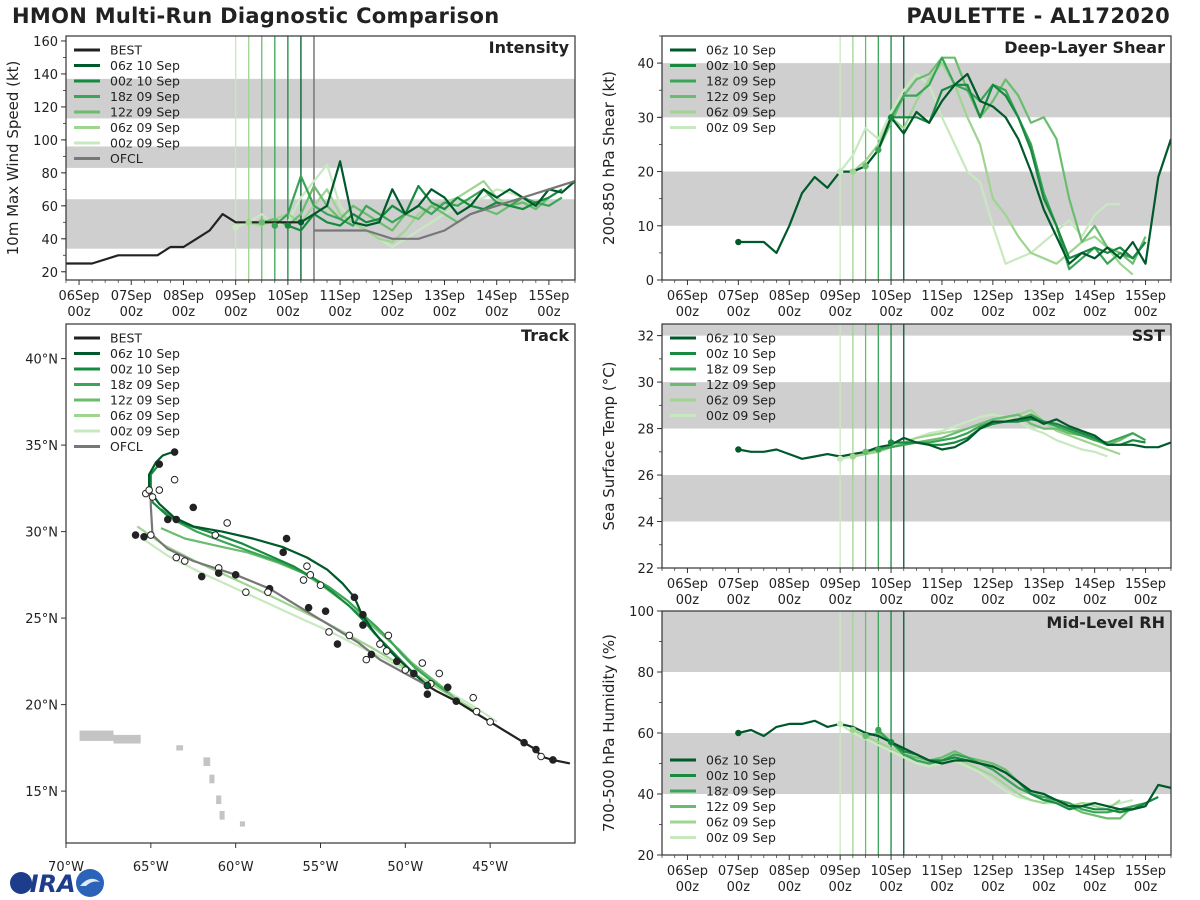  What do you see at coordinates (891, 871) in the screenshot?
I see `rh-xtick-label: 10Sep` at bounding box center [891, 871].